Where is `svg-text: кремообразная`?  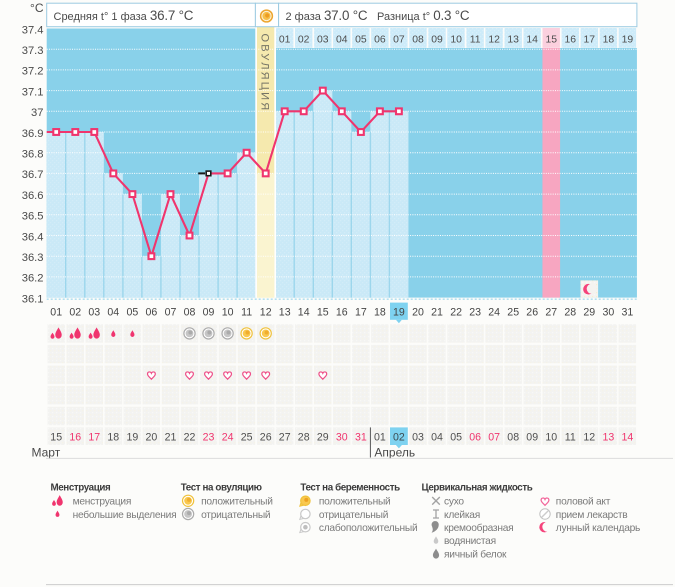 svg-text: кремообразная is located at coordinates (478, 528).